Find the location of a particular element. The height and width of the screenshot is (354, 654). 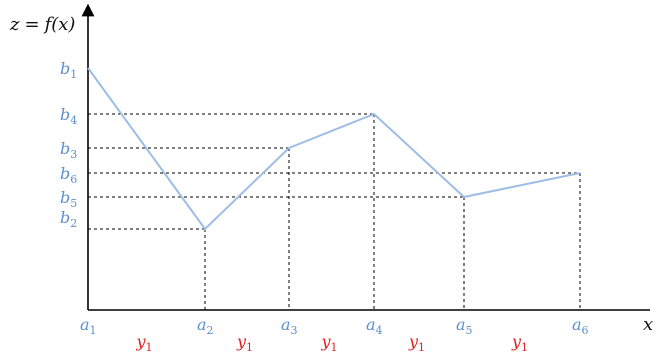

x-tick-label-6: a6 is located at coordinates (580, 326).